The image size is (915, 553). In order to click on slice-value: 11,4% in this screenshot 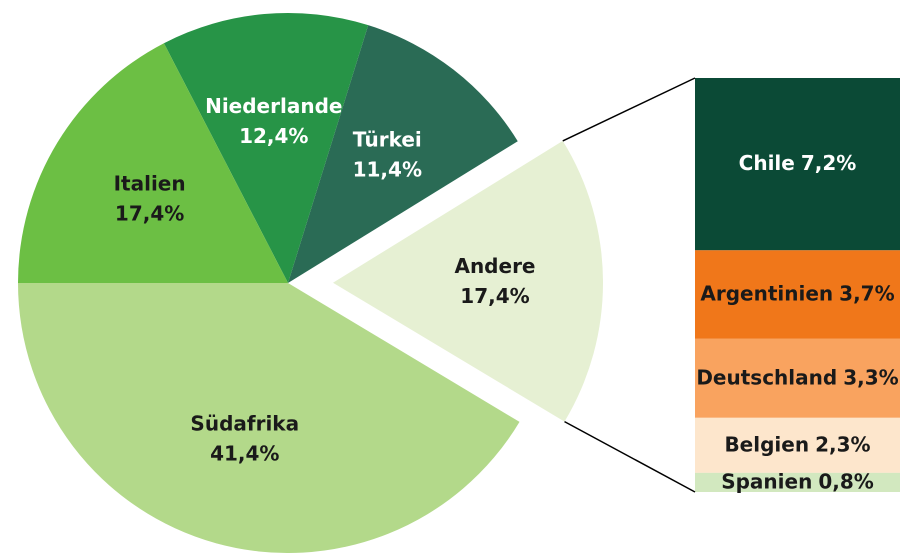, I will do `click(387, 169)`.